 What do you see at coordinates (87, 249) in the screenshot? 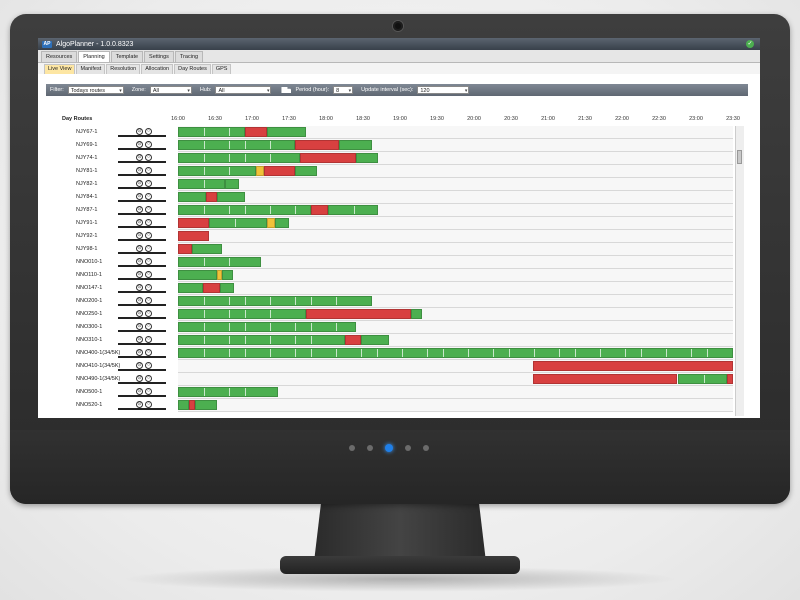
I see `route-name: NJY98-1` at bounding box center [87, 249].